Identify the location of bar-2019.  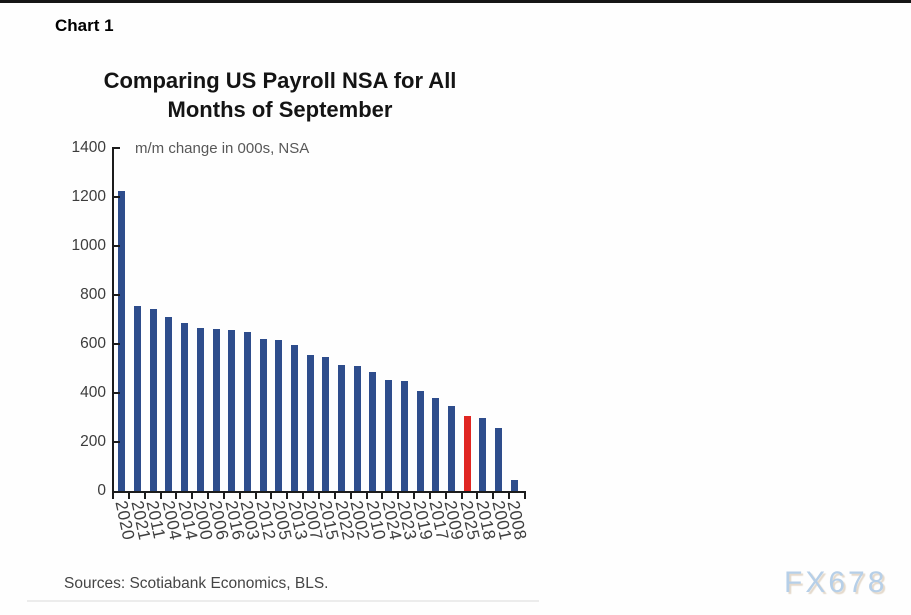
(420, 441).